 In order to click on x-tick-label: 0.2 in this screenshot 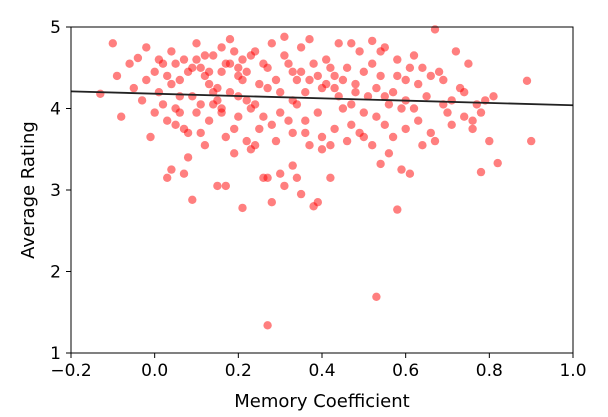, I will do `click(238, 371)`.